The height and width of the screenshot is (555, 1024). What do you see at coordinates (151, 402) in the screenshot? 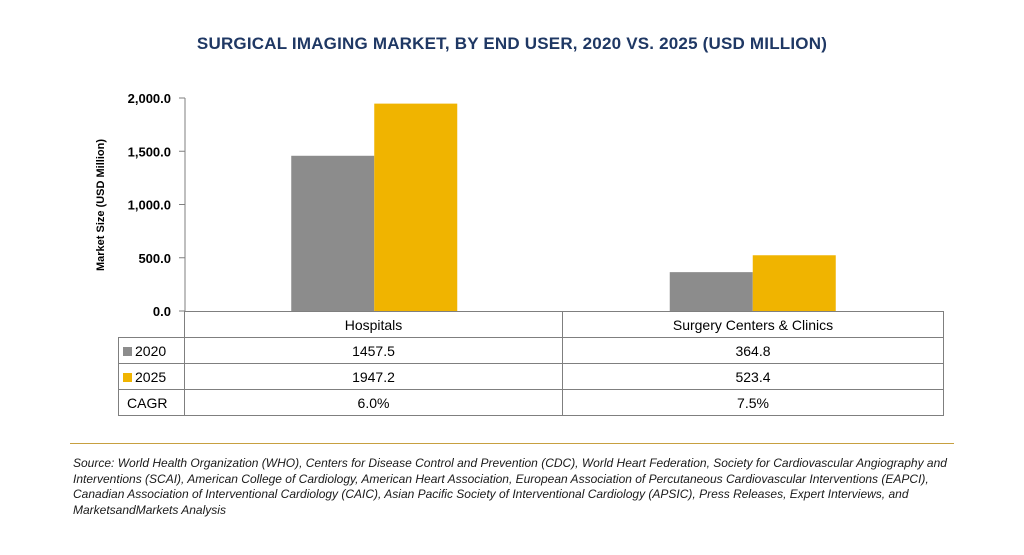
I see `cagr-label: CAGR` at bounding box center [151, 402].